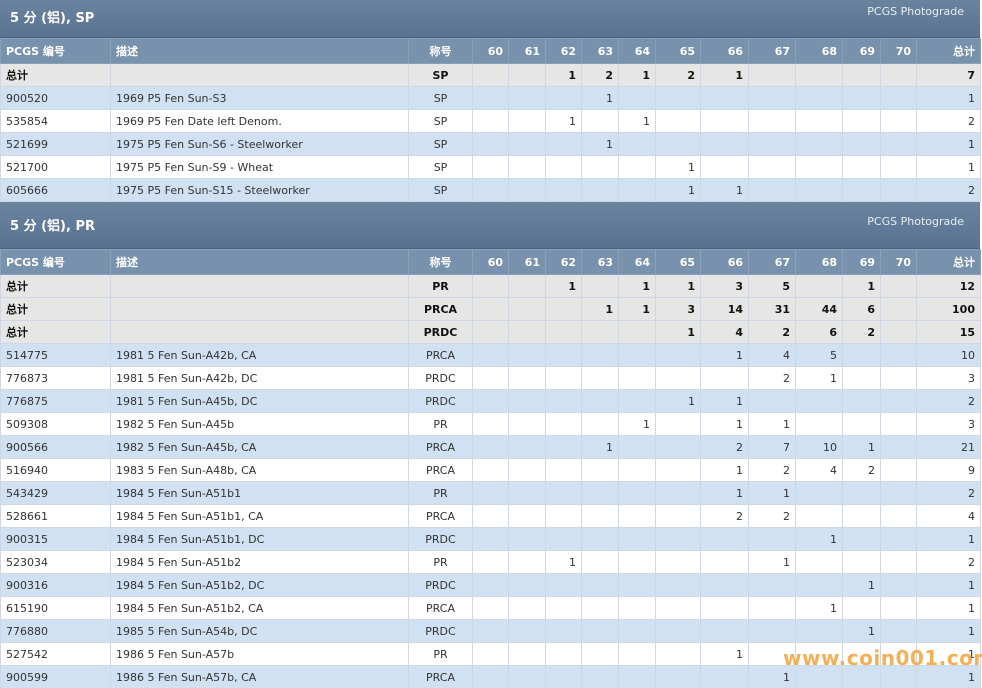  Describe the element at coordinates (55, 516) in the screenshot. I see `pcgs-code: 528661` at that location.